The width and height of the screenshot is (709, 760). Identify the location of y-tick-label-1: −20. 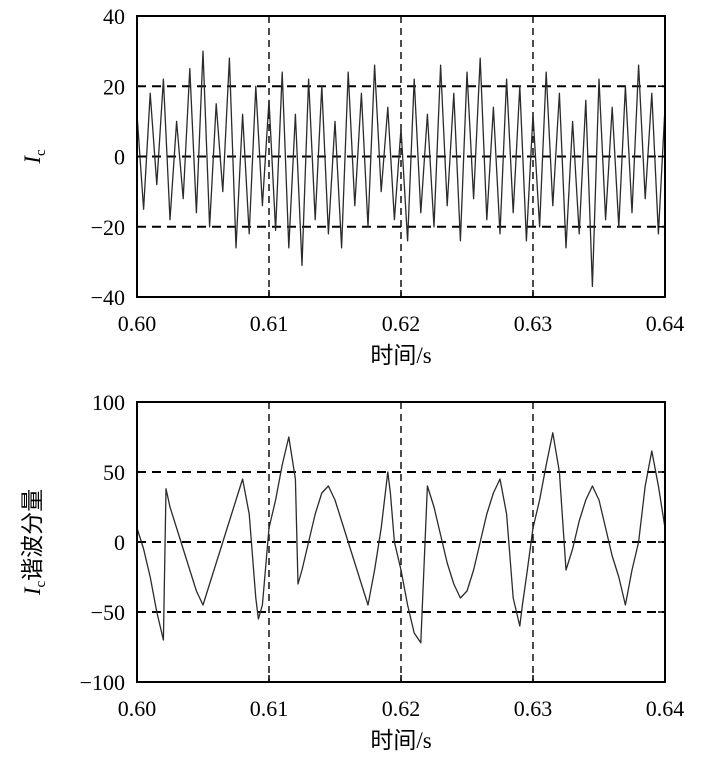
(108, 227).